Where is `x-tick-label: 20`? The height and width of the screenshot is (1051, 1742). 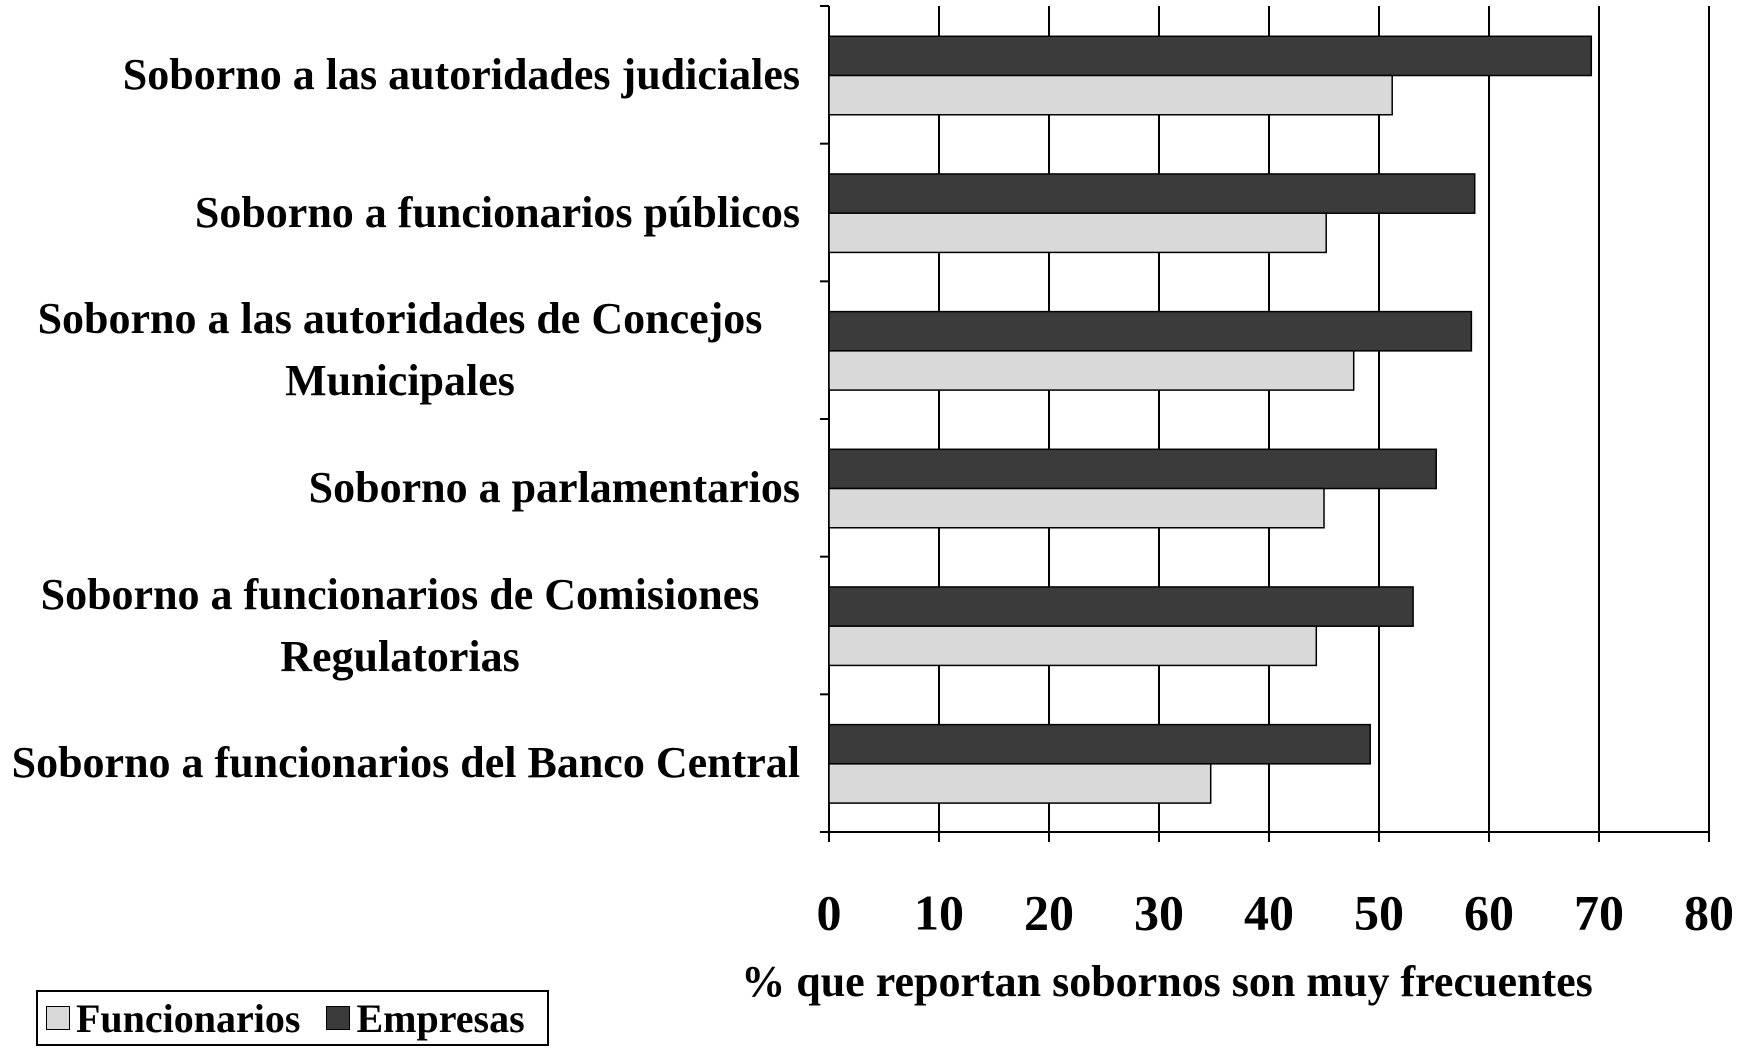 x-tick-label: 20 is located at coordinates (1049, 912).